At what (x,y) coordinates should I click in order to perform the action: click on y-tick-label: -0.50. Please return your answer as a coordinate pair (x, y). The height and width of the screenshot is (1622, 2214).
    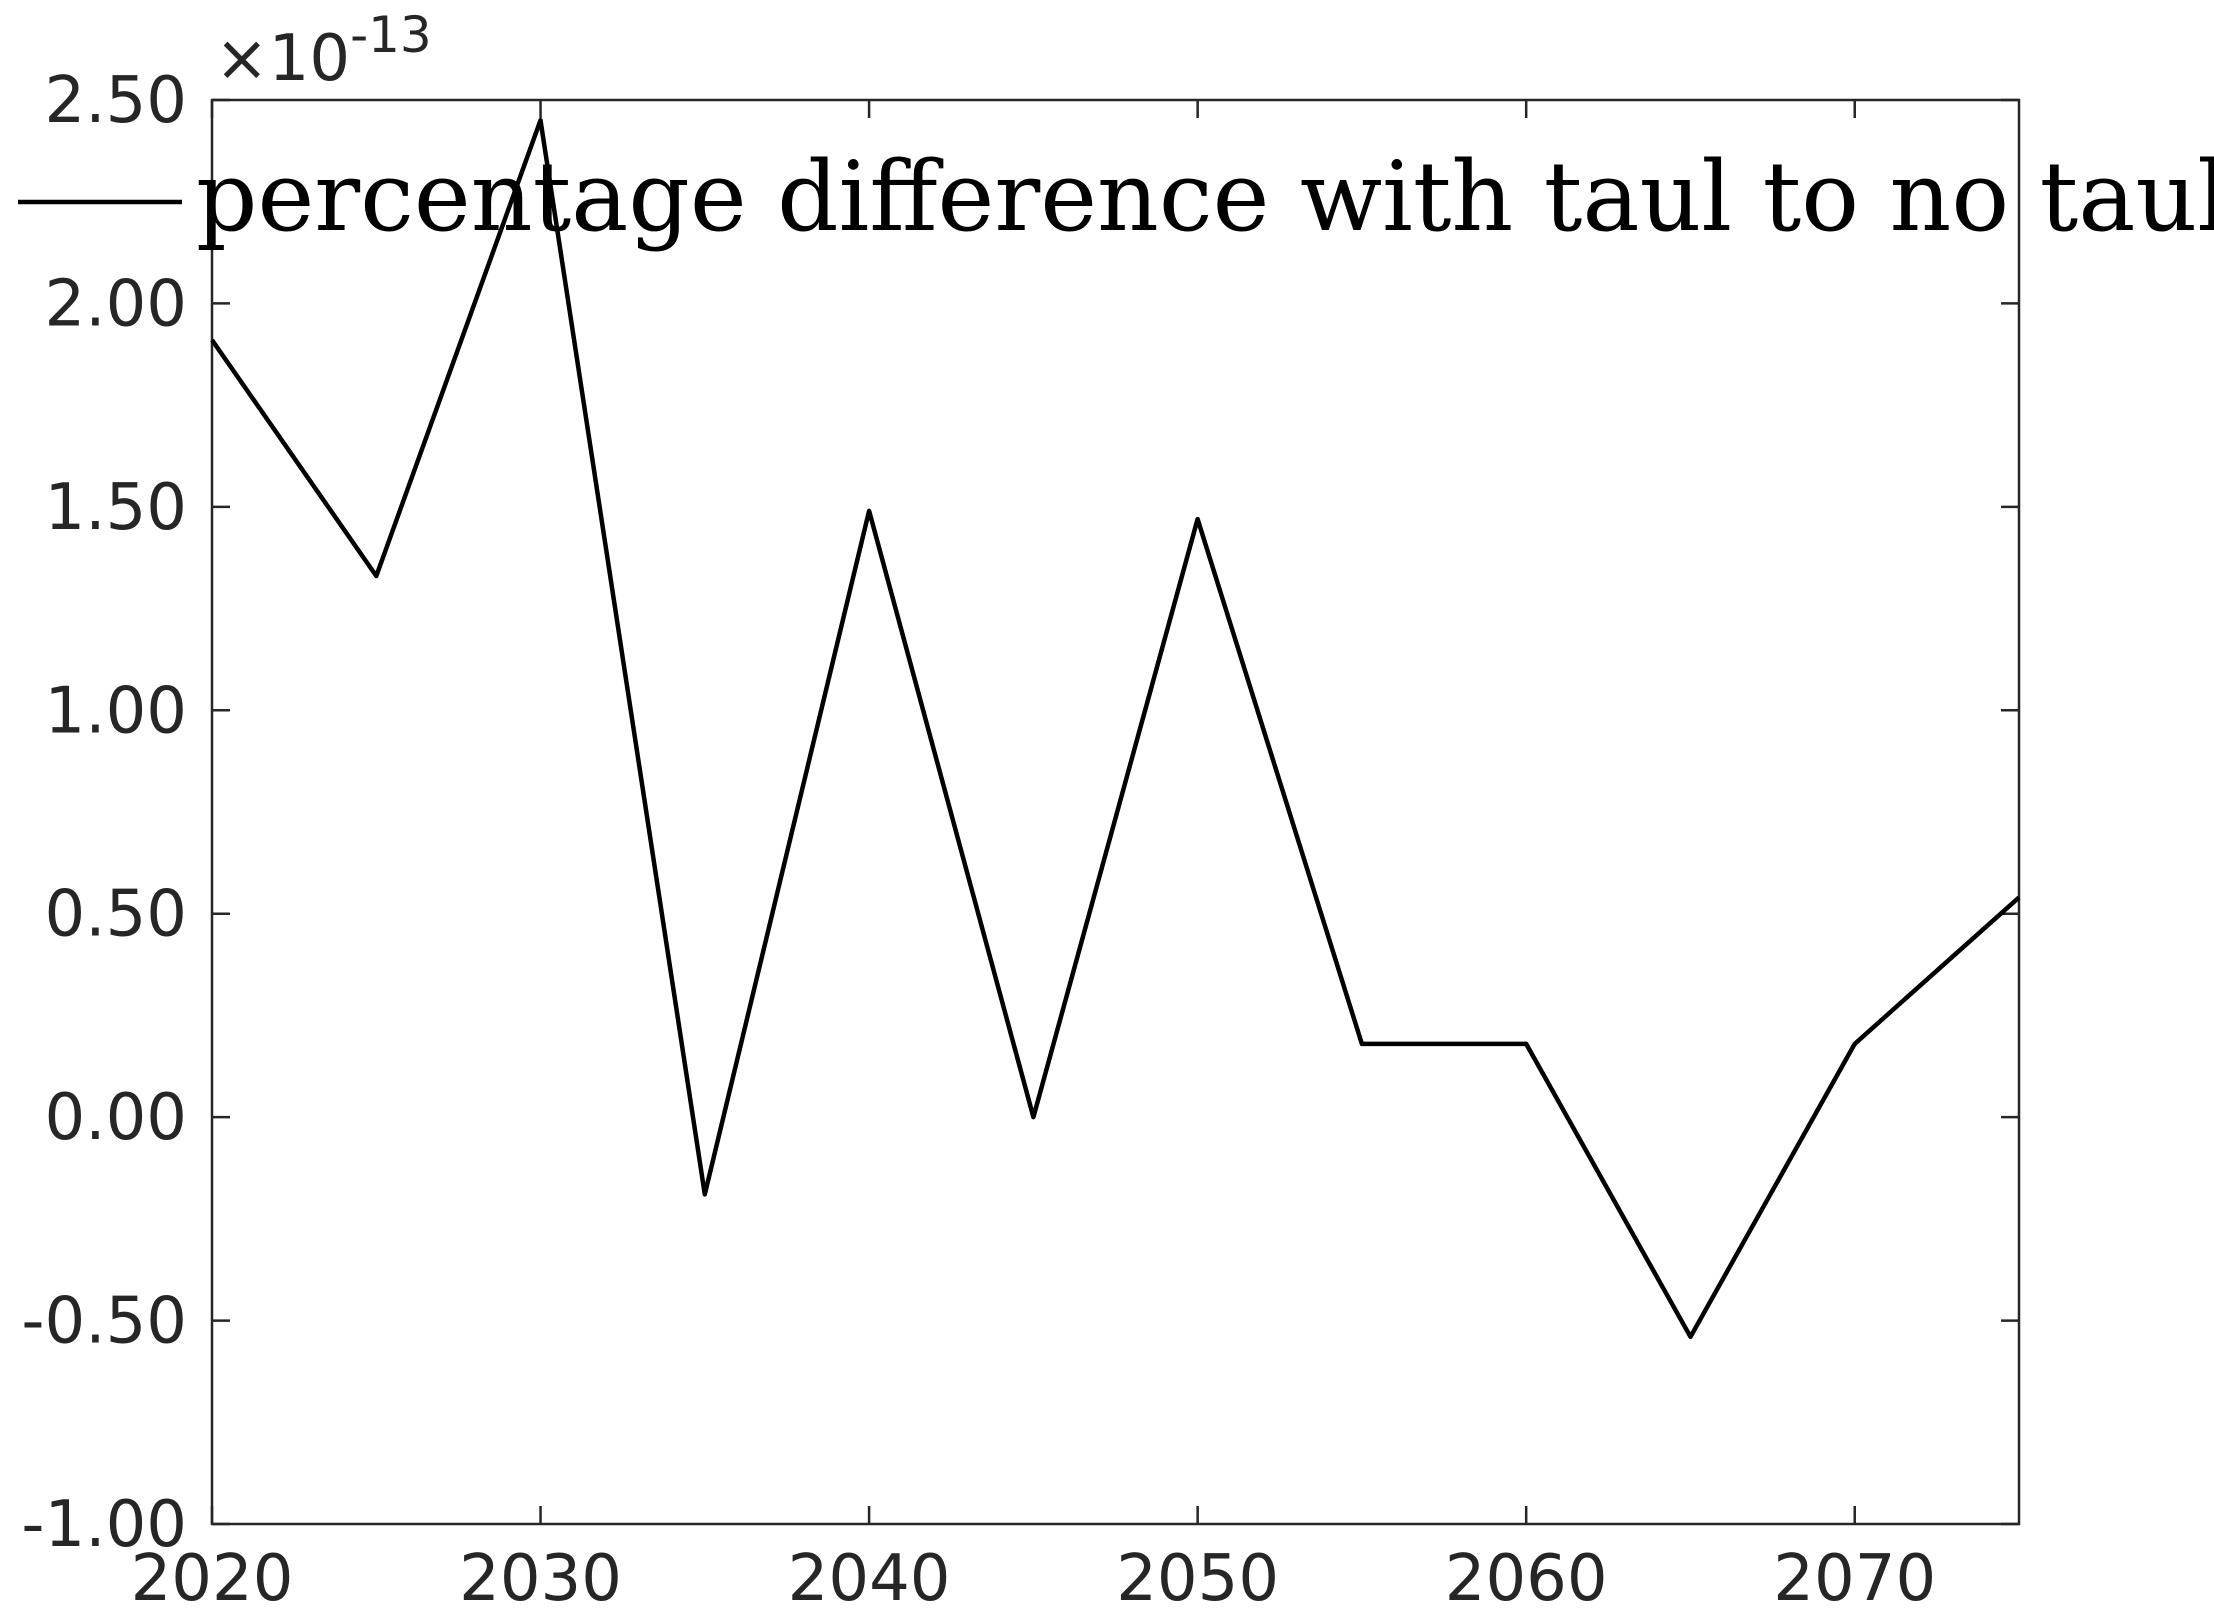
    Looking at the image, I should click on (104, 1322).